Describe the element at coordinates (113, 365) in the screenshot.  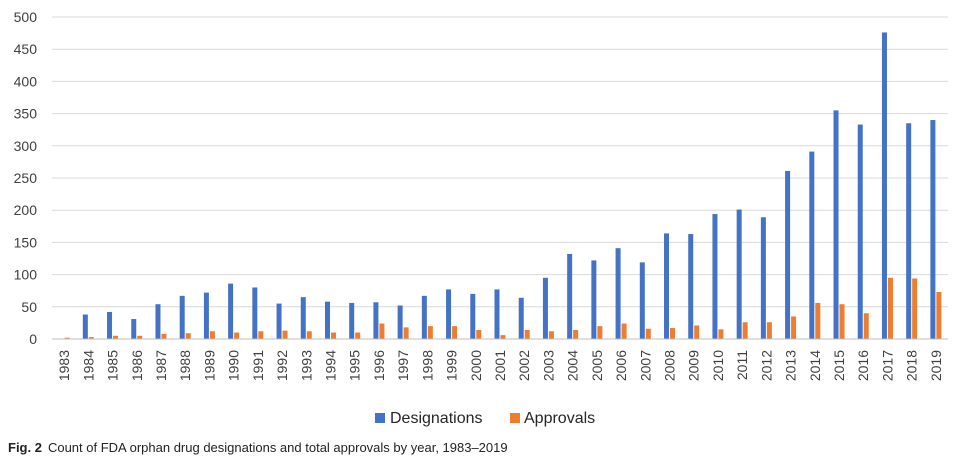
I see `x-tick-label: 1985` at that location.